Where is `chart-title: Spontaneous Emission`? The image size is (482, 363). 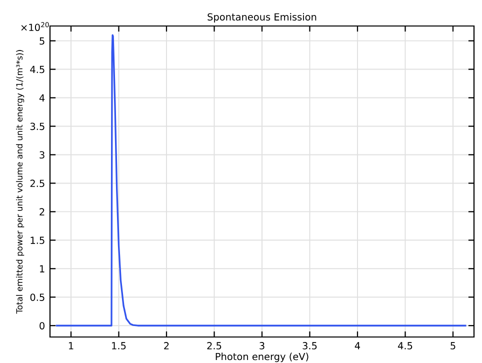 chart-title: Spontaneous Emission is located at coordinates (262, 17).